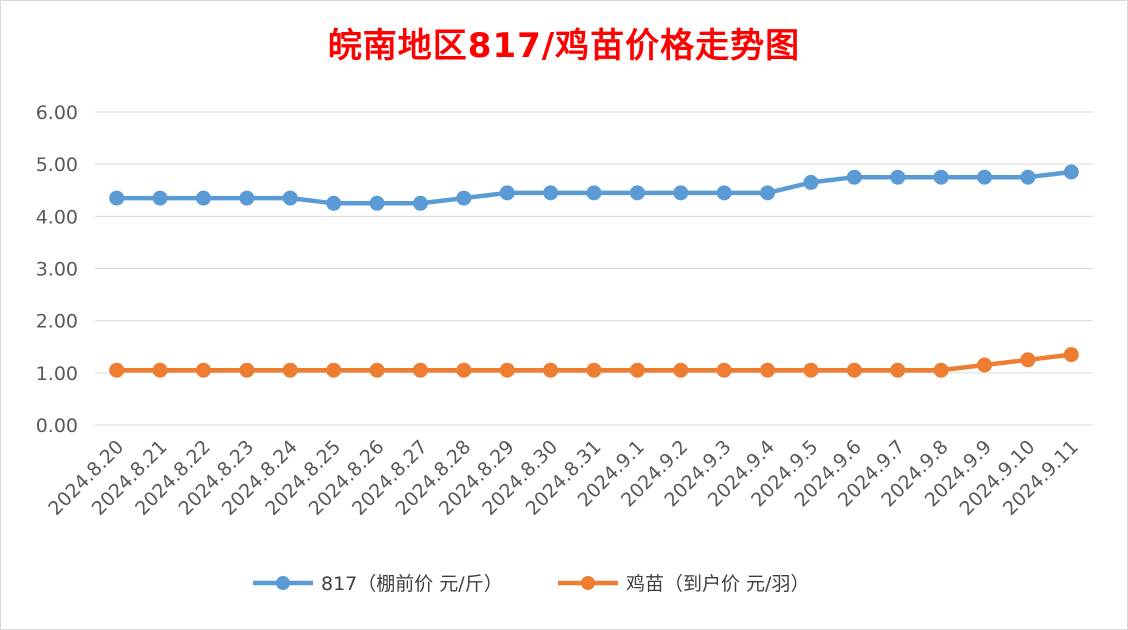 This screenshot has width=1128, height=630. I want to click on legend-item: 817（棚前价 元/斤）, so click(378, 584).